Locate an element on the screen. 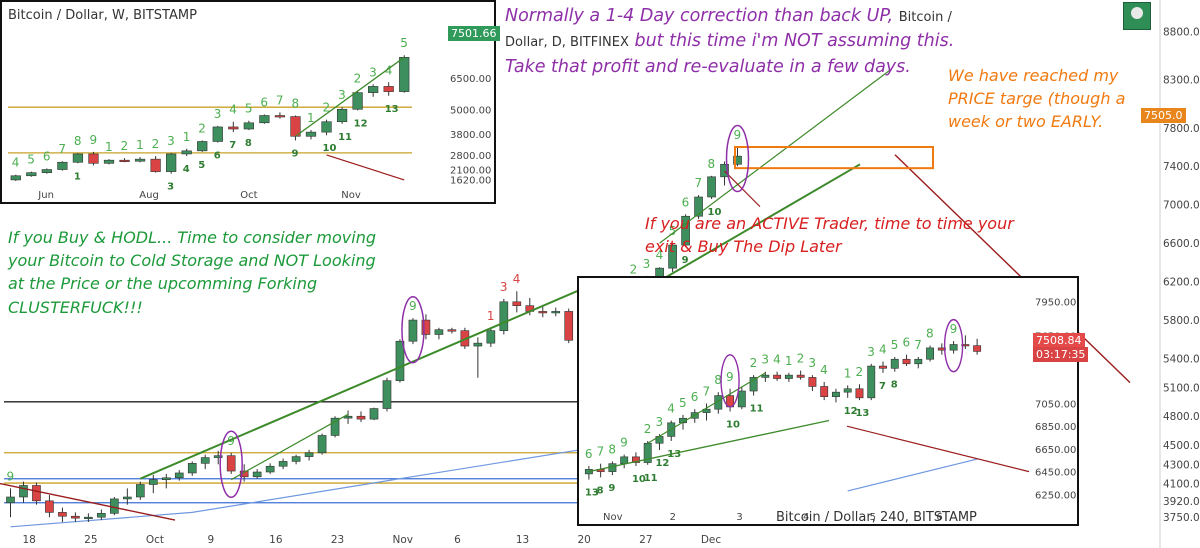 Image resolution: width=1200 pixels, height=548 pixels. h4-y-tick: 6850.00 is located at coordinates (1055, 427).